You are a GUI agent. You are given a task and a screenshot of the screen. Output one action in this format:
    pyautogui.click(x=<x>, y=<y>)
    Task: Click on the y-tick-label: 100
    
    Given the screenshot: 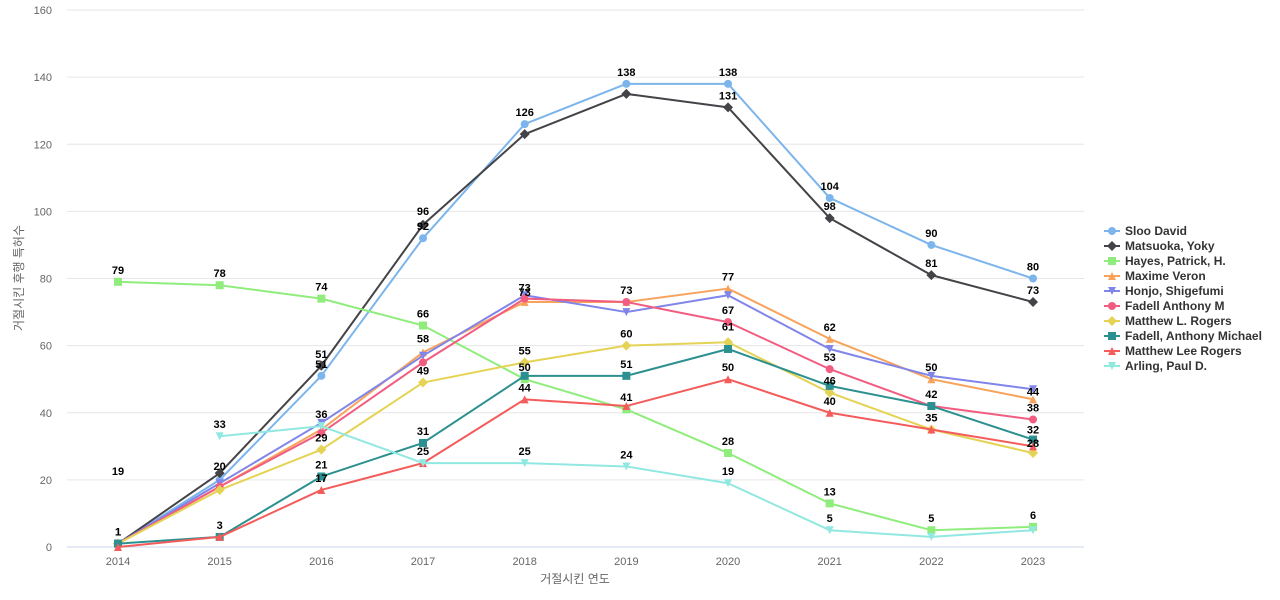 What is the action you would take?
    pyautogui.click(x=43, y=212)
    